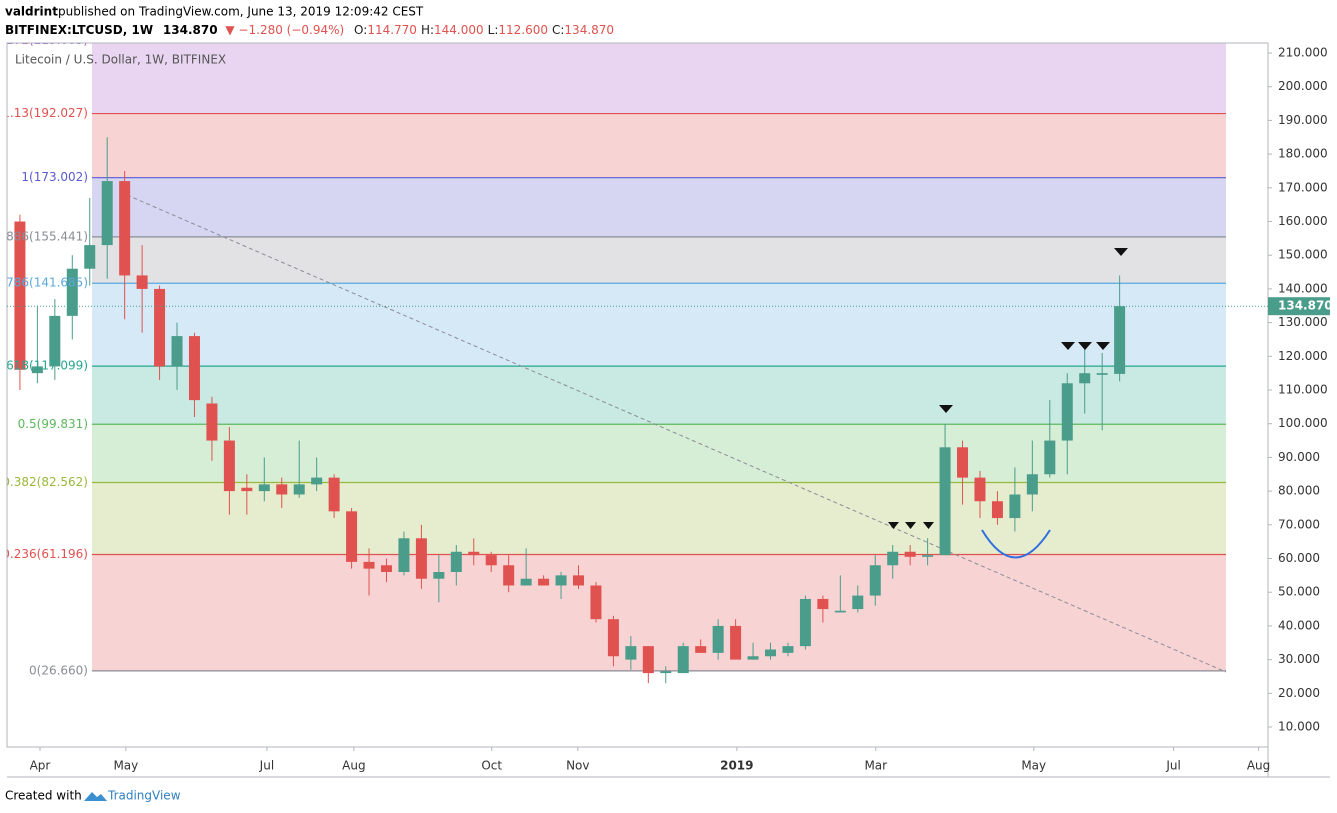  I want to click on y-tick-label: 20.000, so click(1299, 693).